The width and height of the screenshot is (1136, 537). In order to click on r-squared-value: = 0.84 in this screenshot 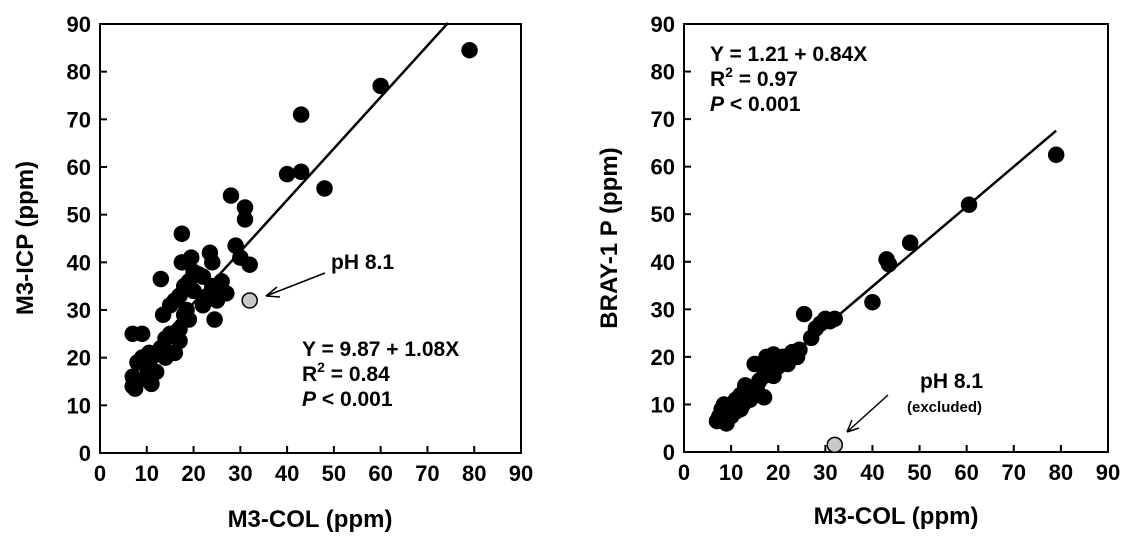, I will do `click(357, 374)`.